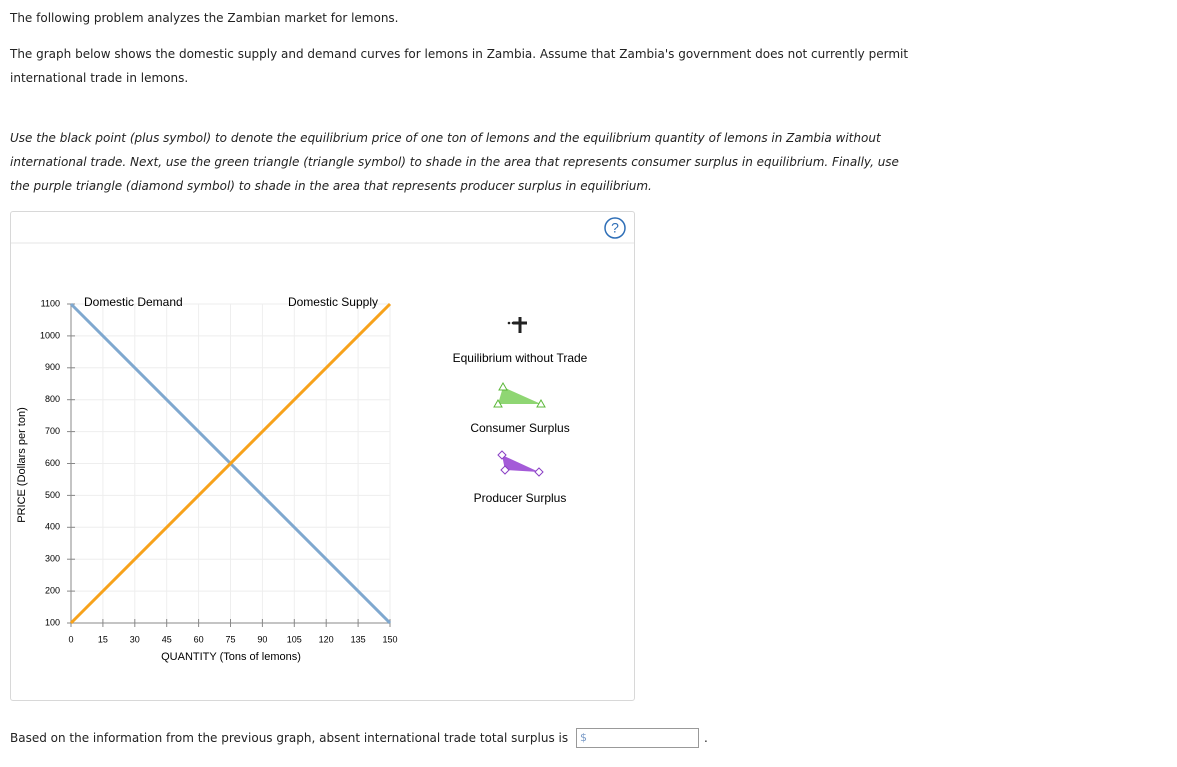 The image size is (1177, 767). What do you see at coordinates (230, 463) in the screenshot?
I see `curve` at bounding box center [230, 463].